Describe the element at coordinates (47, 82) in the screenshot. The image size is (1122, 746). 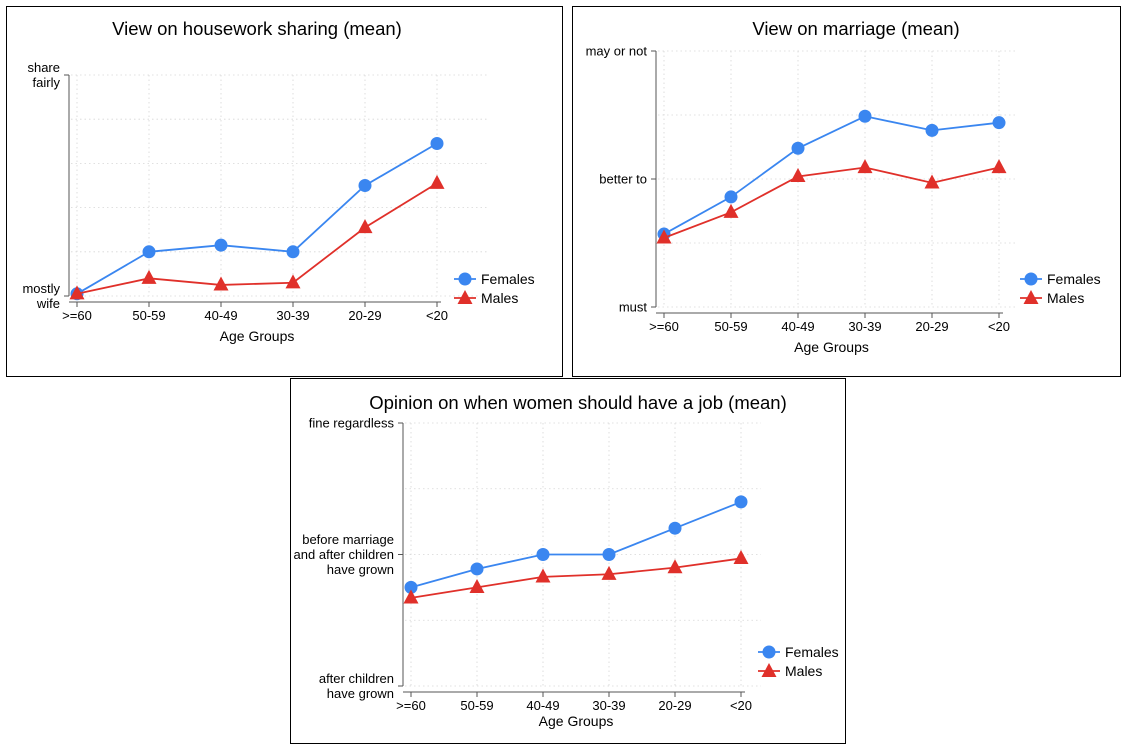
I see `y-tick-label: fairly` at that location.